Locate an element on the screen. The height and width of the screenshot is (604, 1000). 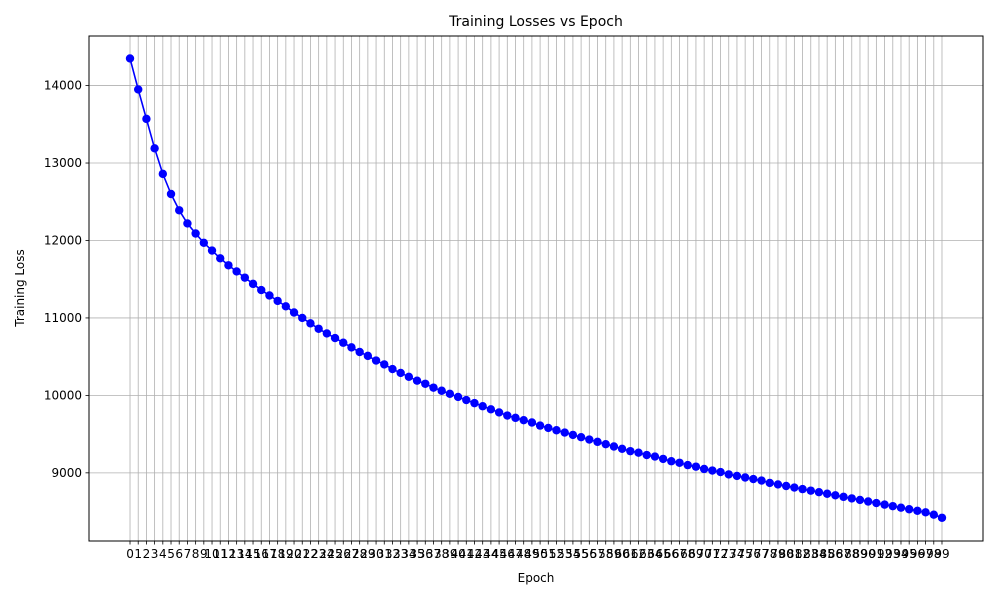
x-tick-label: 90 is located at coordinates (868, 554).